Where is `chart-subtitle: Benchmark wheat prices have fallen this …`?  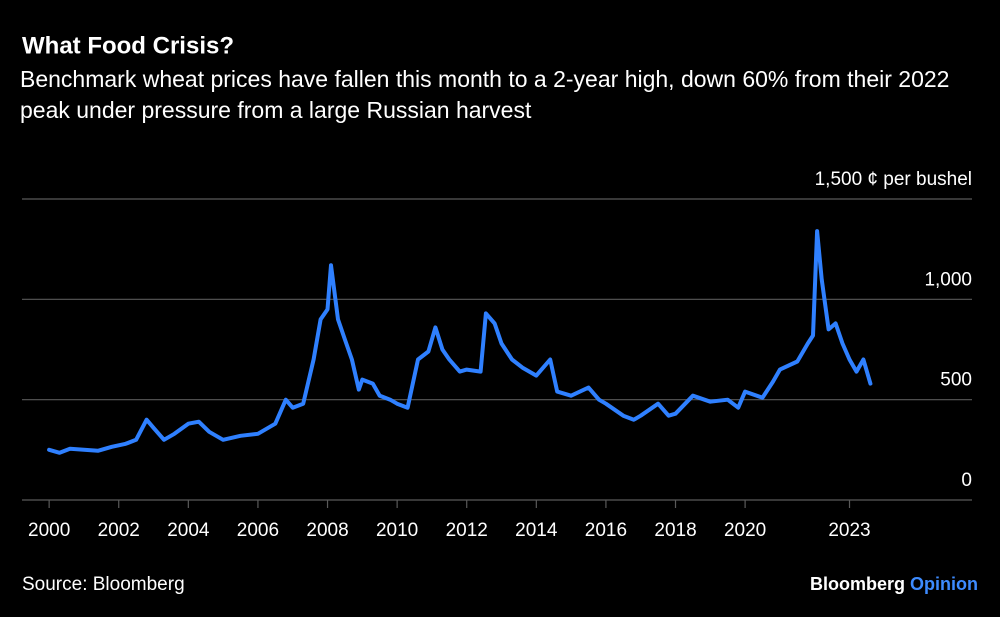 chart-subtitle: Benchmark wheat prices have fallen this … is located at coordinates (485, 94).